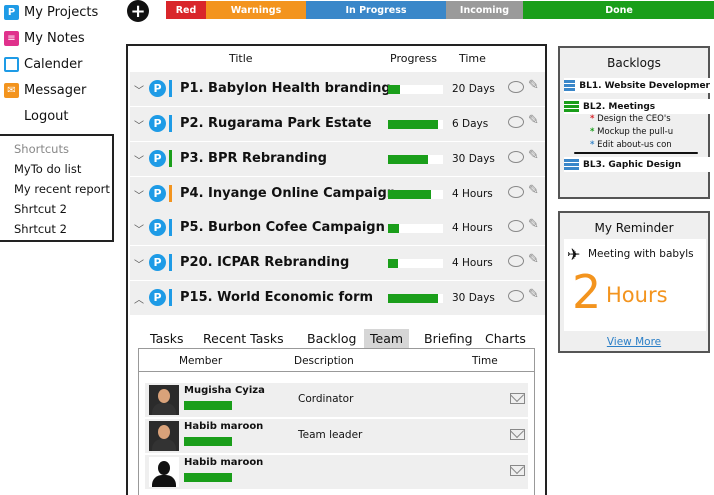 The image size is (714, 495). I want to click on team-member-row: Habib maroon Team leader, so click(336, 436).